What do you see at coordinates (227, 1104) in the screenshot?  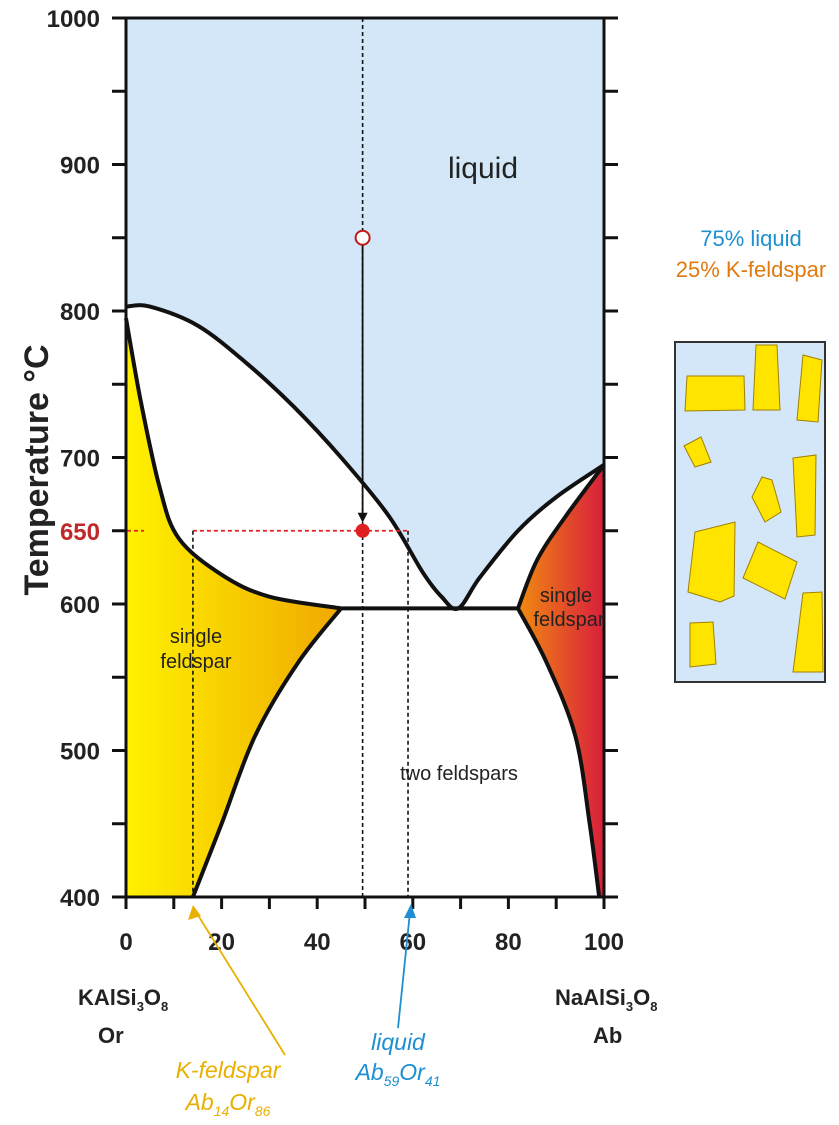 I see `kfeldspar-annotation-composition: Ab14Or86` at bounding box center [227, 1104].